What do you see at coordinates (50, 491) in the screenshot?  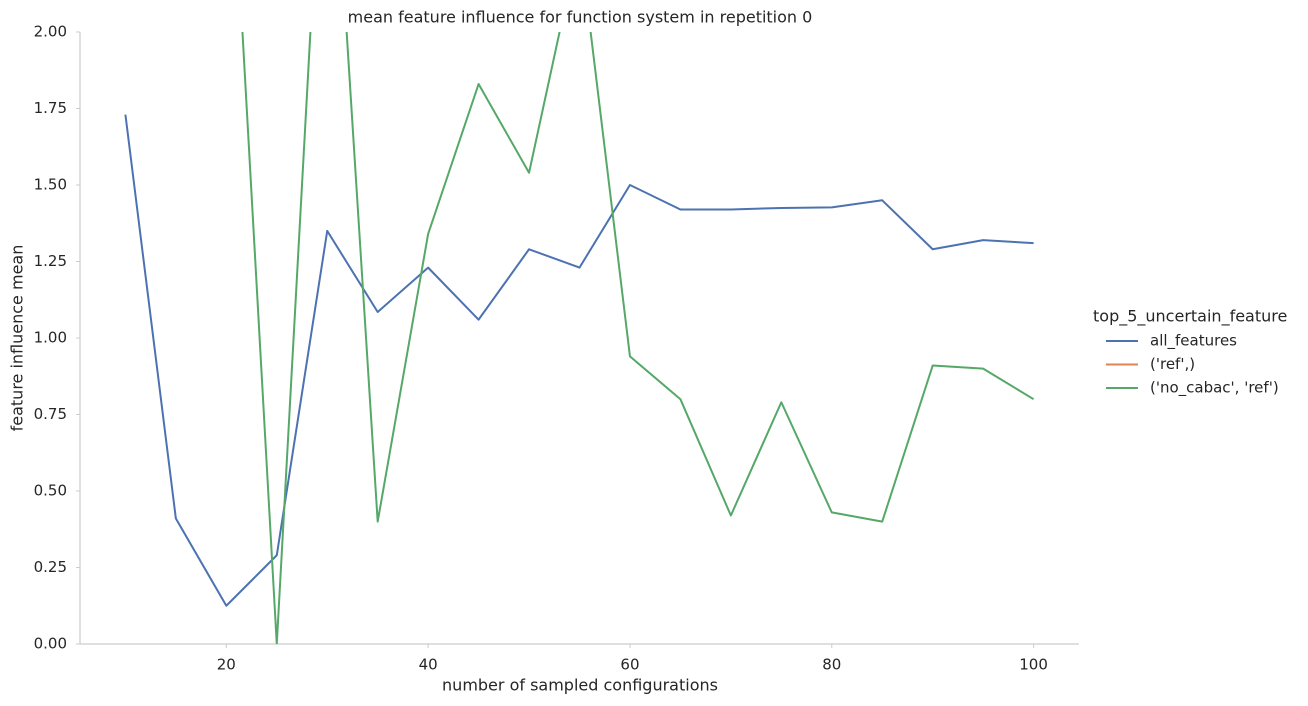 I see `y-tick-label: 0.50` at bounding box center [50, 491].